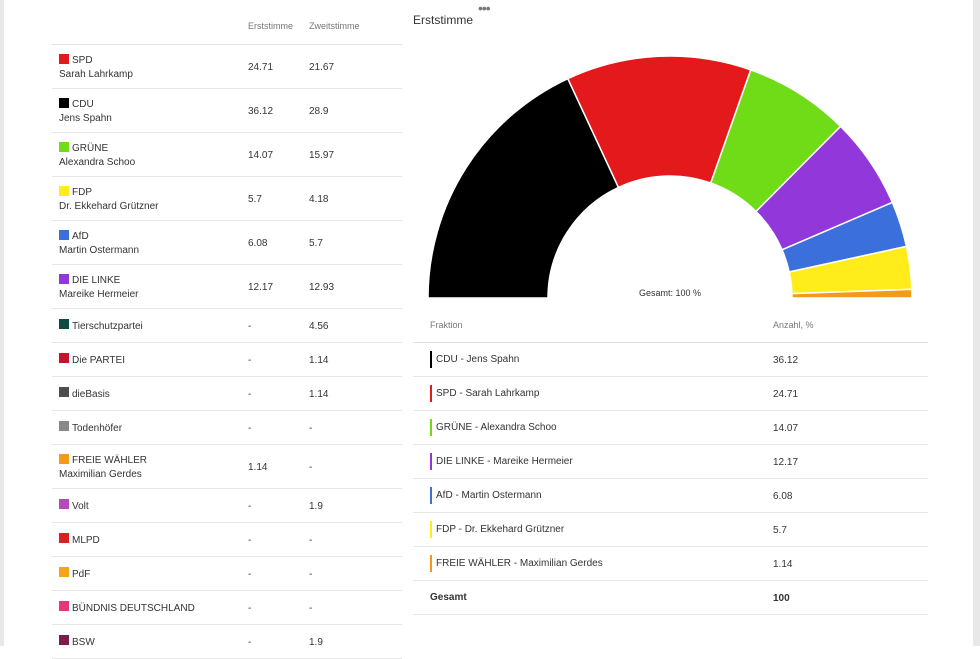 The image size is (980, 659). I want to click on zweitstimme-value: 28.9, so click(319, 111).